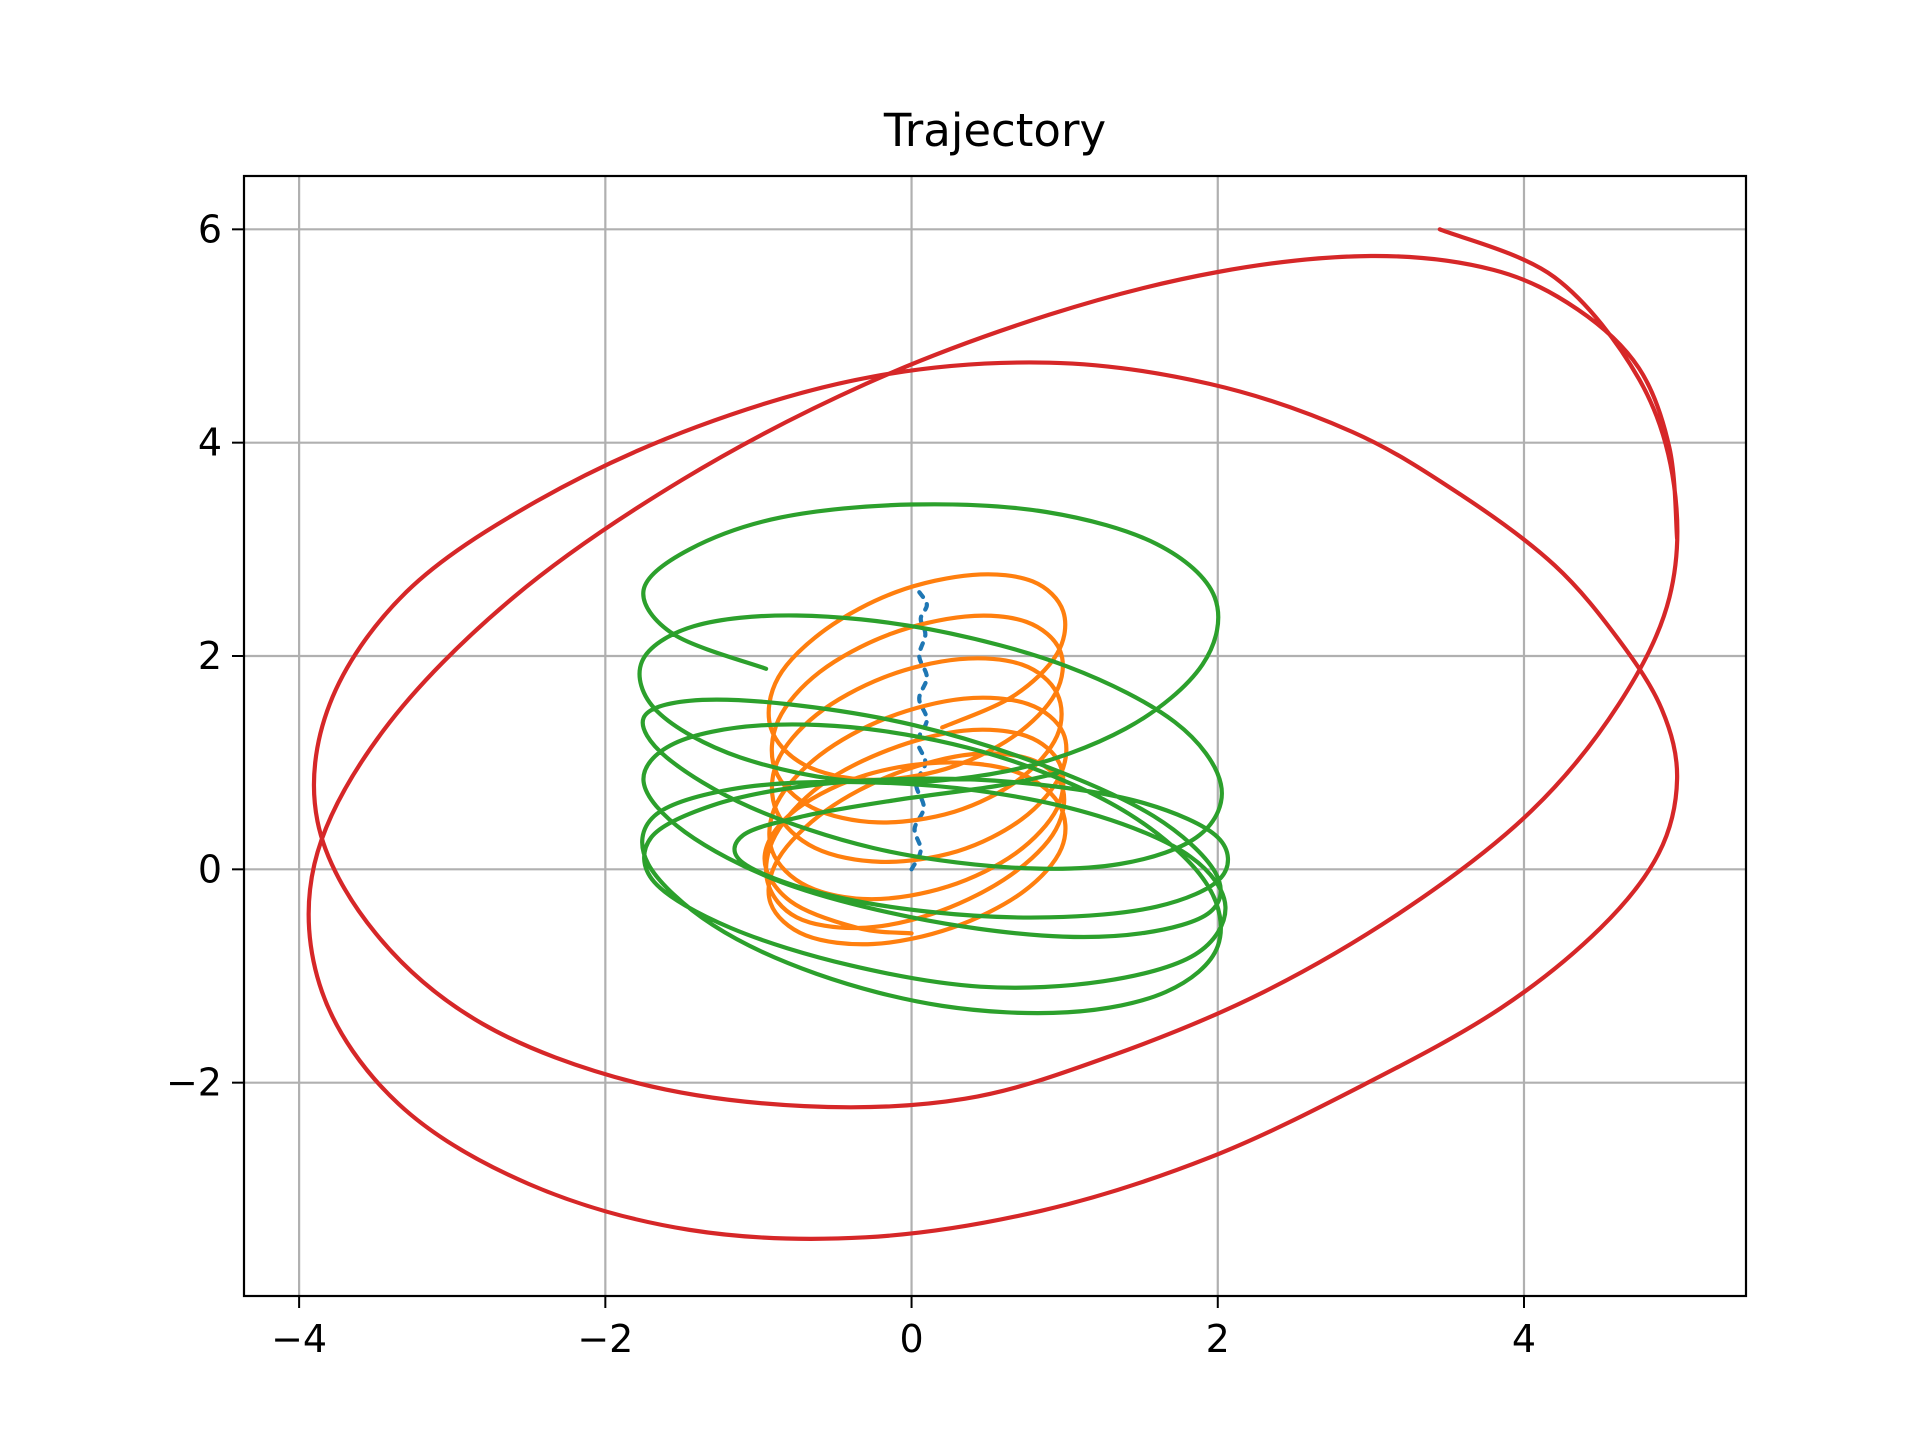 Image resolution: width=1920 pixels, height=1445 pixels. What do you see at coordinates (299, 1339) in the screenshot?
I see `x-tick-label: −4` at bounding box center [299, 1339].